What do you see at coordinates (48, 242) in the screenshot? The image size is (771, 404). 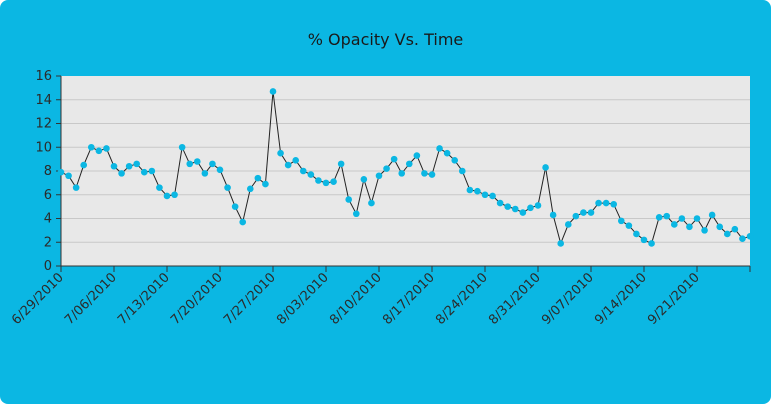 I see `y-tick-label: 2` at bounding box center [48, 242].